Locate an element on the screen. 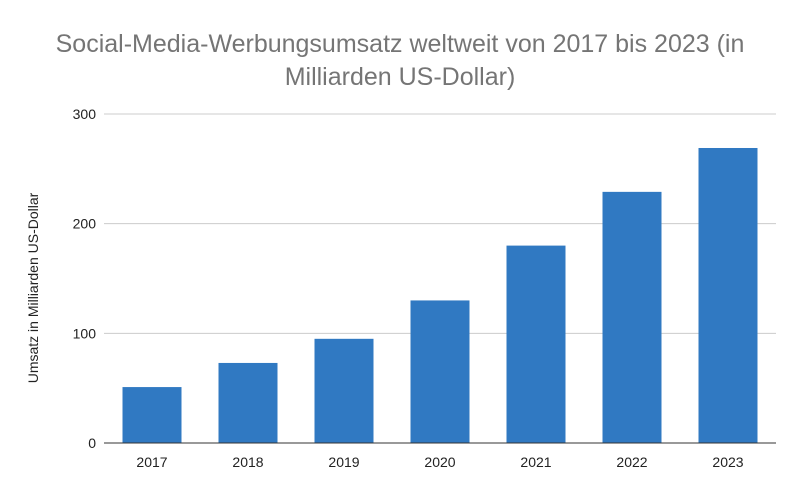 The image size is (800, 495). x-tick-label: 2021 is located at coordinates (535, 462).